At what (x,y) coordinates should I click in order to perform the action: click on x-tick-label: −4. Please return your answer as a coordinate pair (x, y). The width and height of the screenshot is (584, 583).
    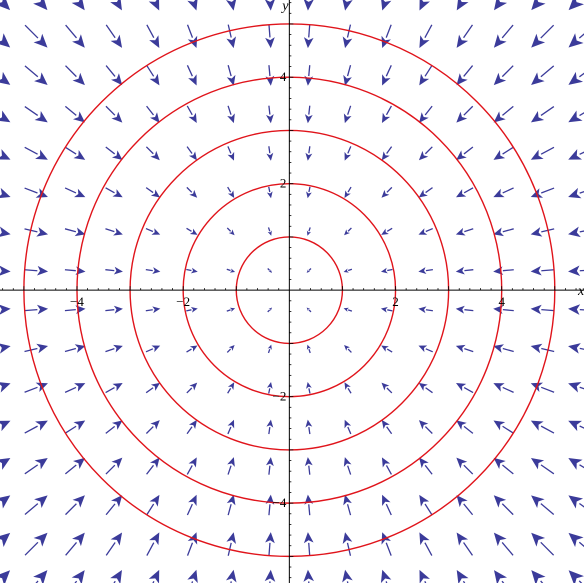
    Looking at the image, I should click on (77, 301).